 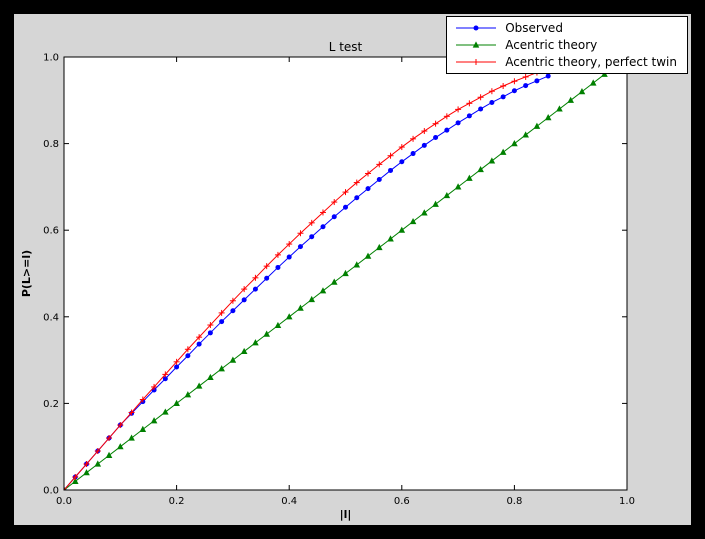 What do you see at coordinates (534, 28) in the screenshot?
I see `legend-label: Observed` at bounding box center [534, 28].